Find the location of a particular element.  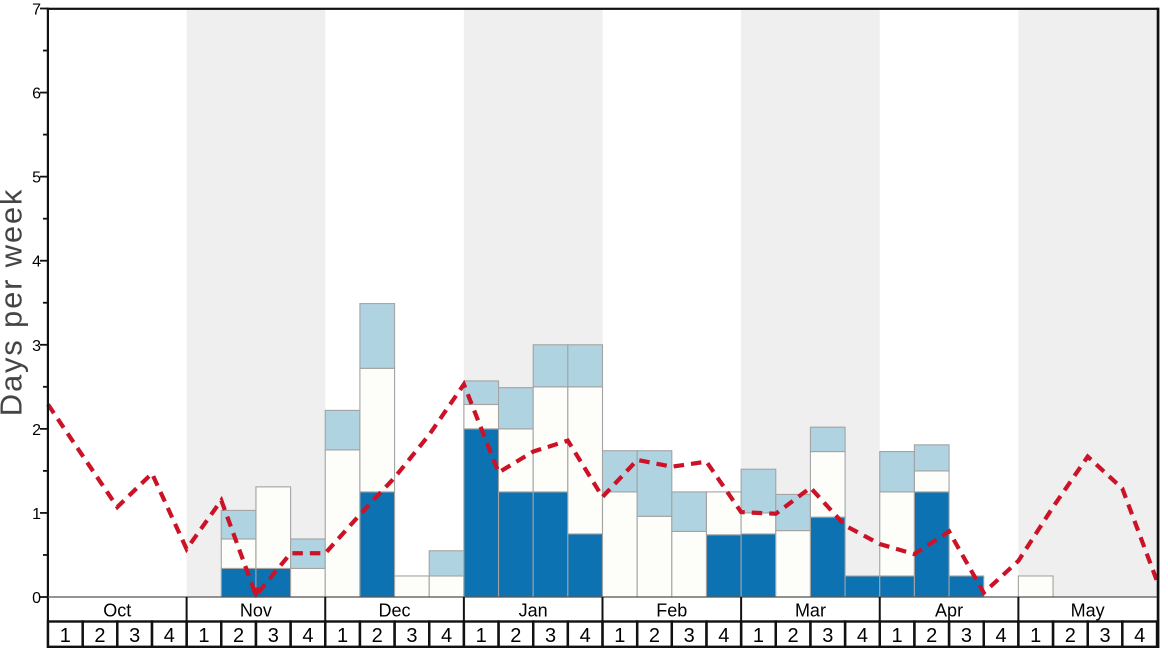

svg-text: 7 is located at coordinates (36, 10).